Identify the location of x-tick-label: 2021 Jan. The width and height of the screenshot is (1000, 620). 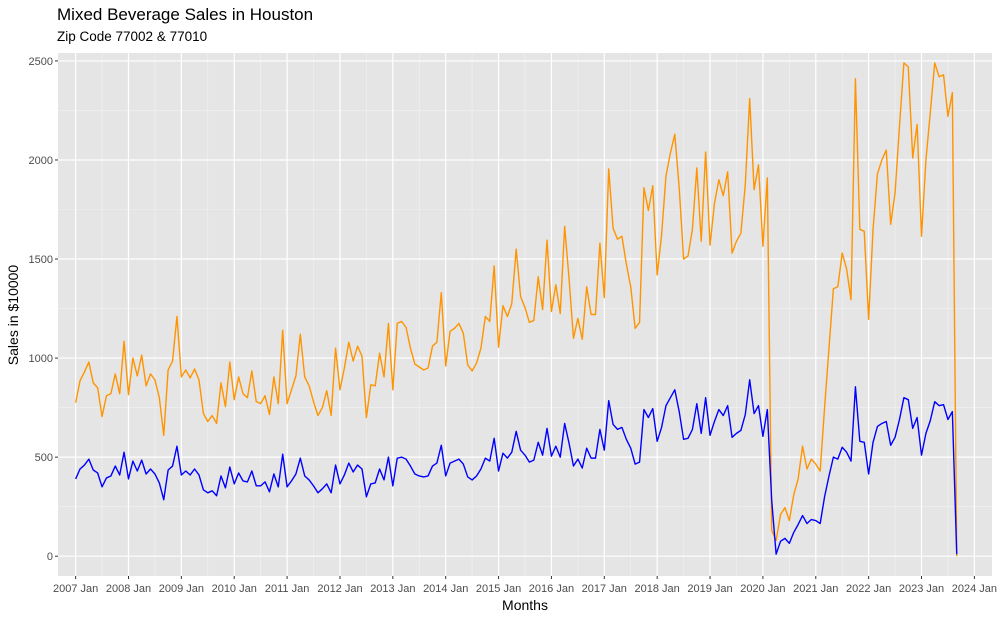
(815, 589).